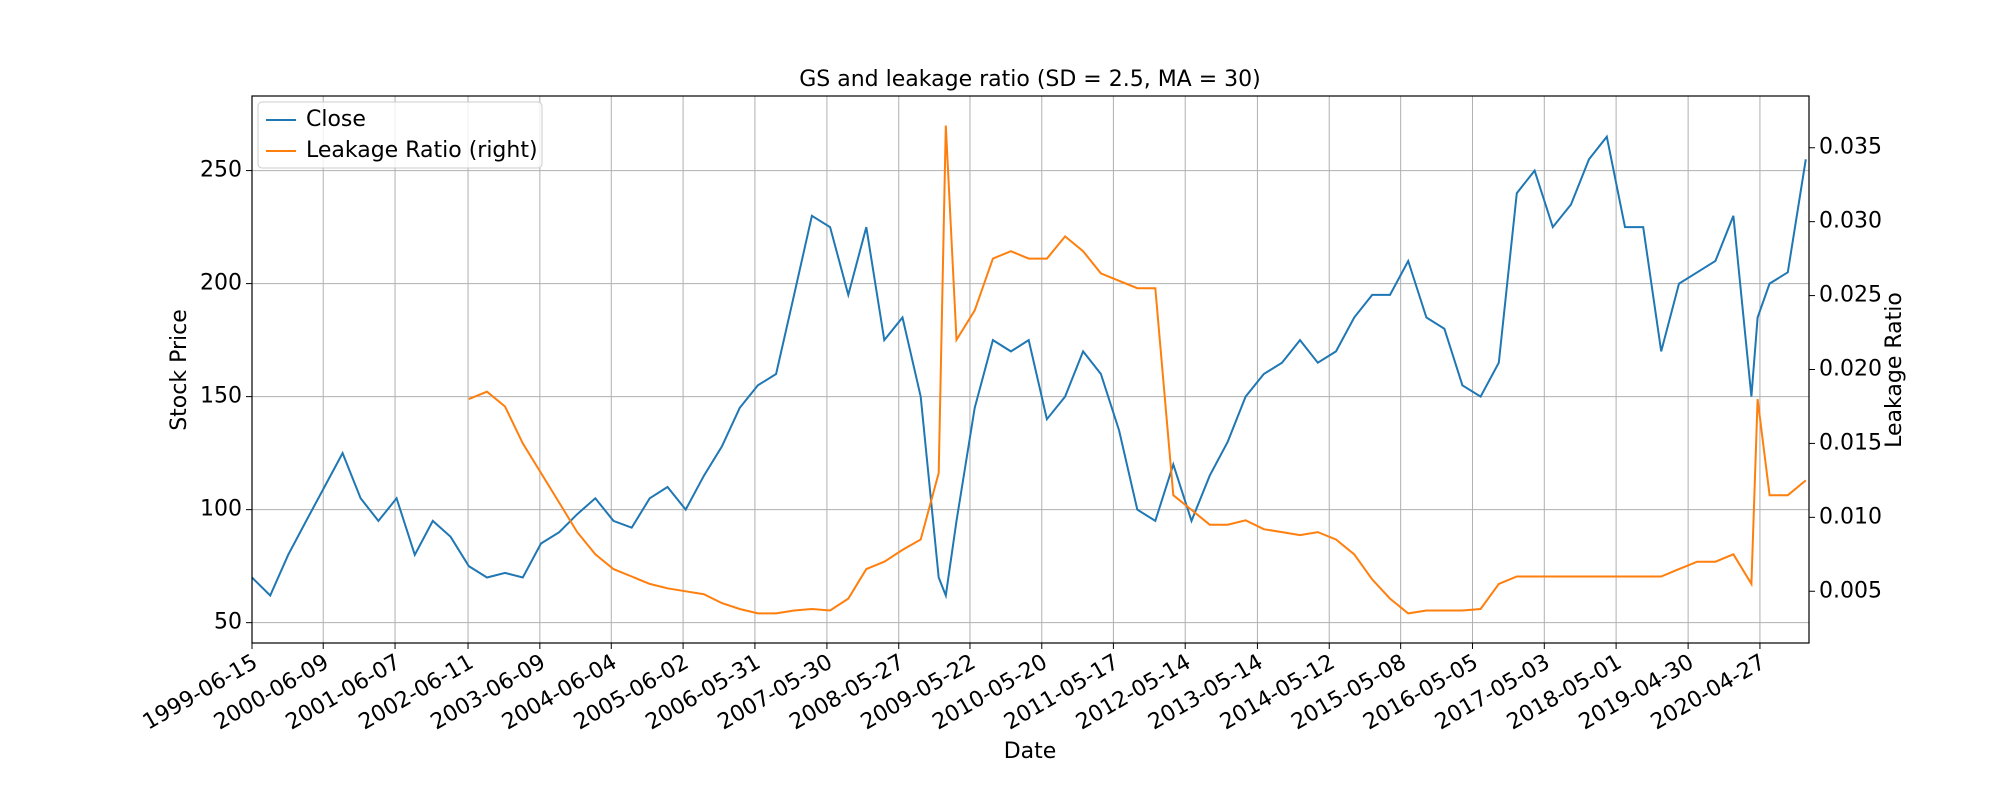 The height and width of the screenshot is (800, 2000). I want to click on chart-title: GS and leakage ratio (SD = 2.5, MA = 30), so click(1029, 79).